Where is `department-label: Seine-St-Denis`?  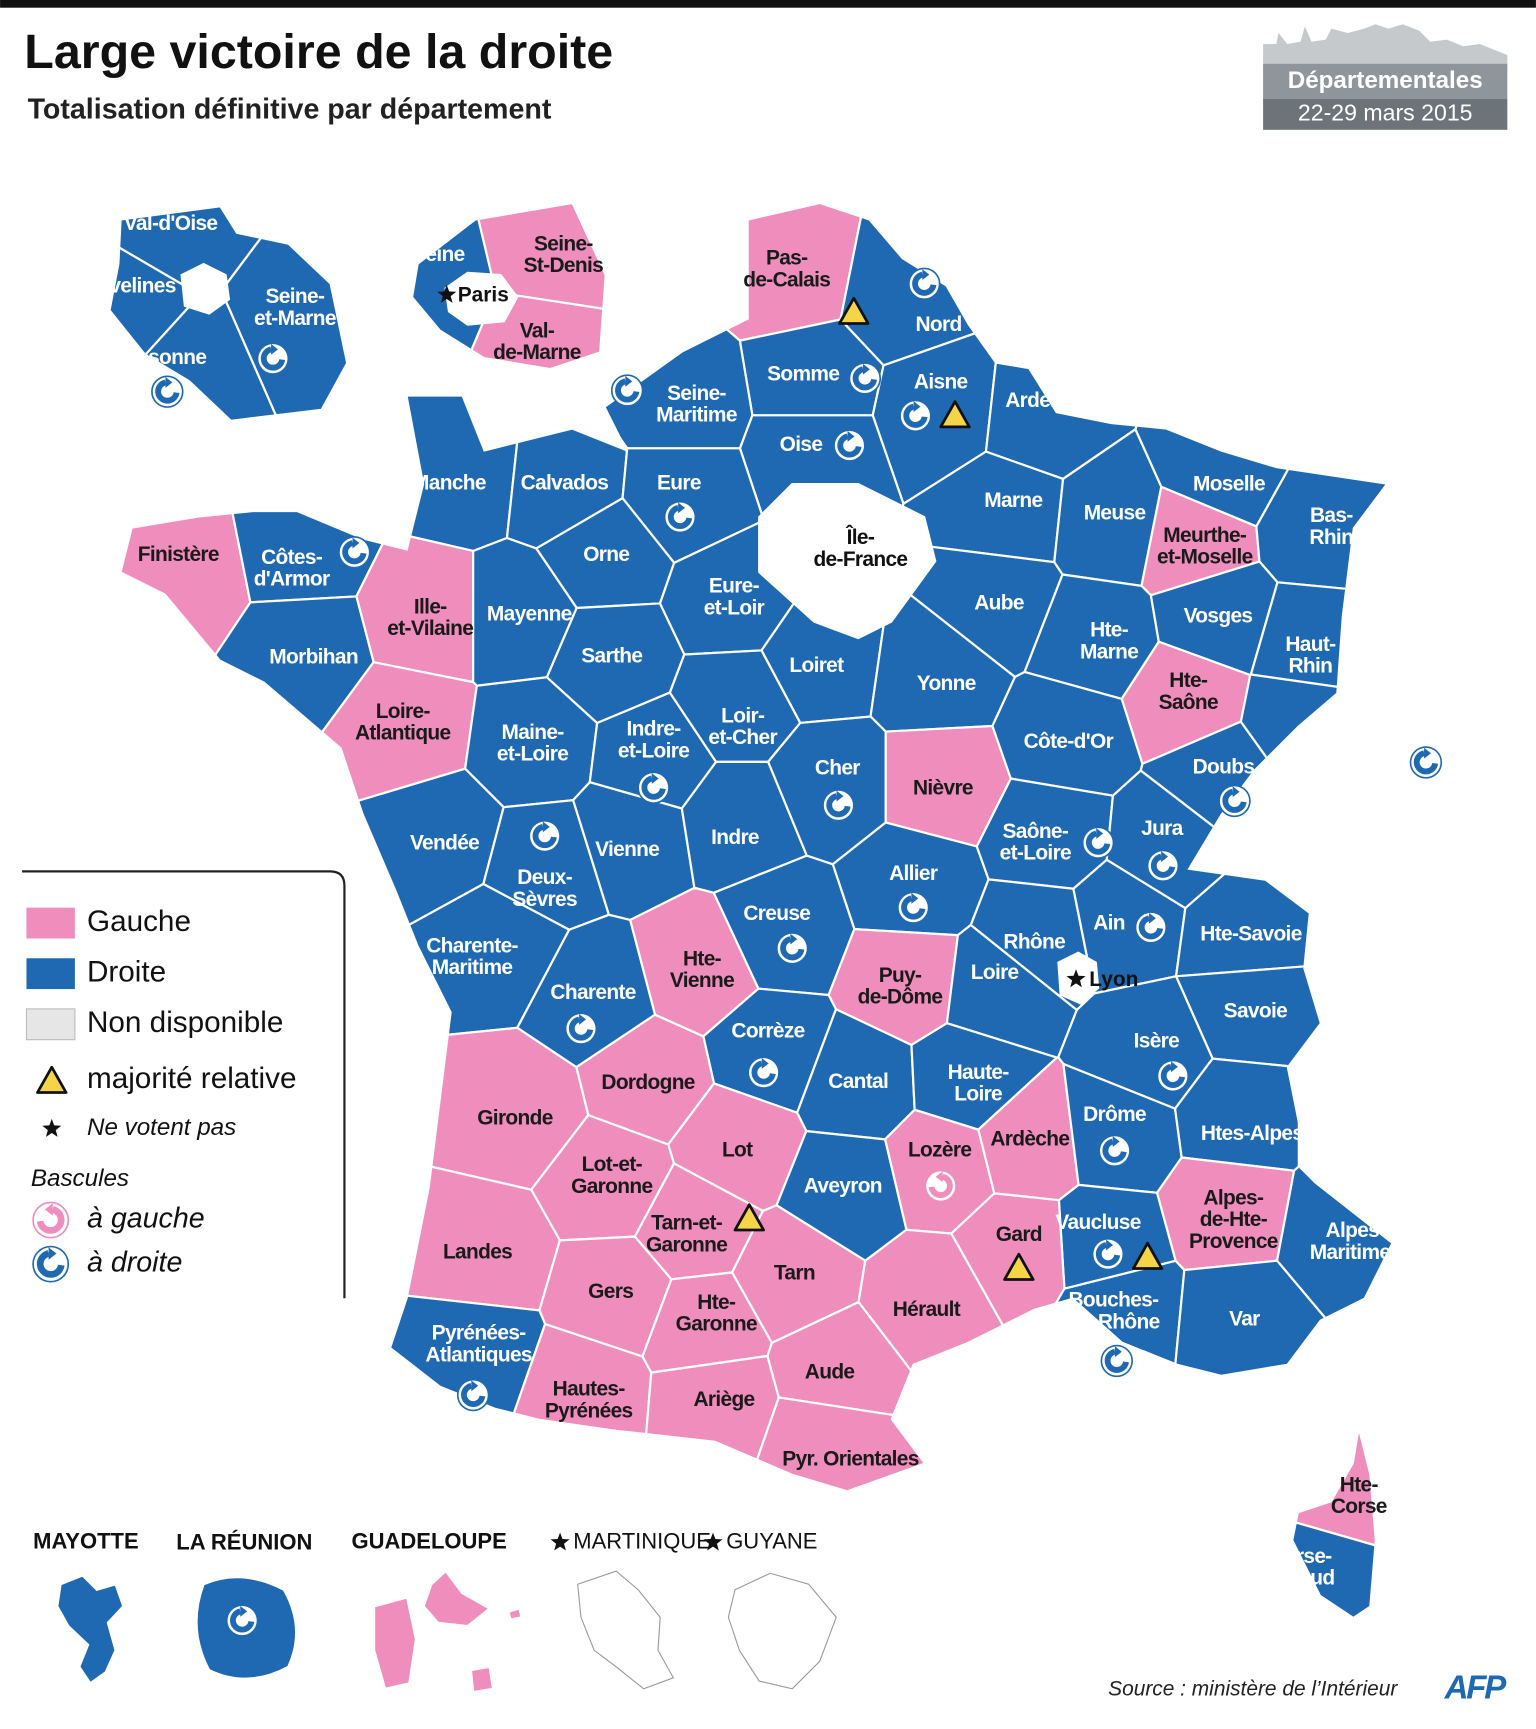 department-label: Seine-St-Denis is located at coordinates (563, 254).